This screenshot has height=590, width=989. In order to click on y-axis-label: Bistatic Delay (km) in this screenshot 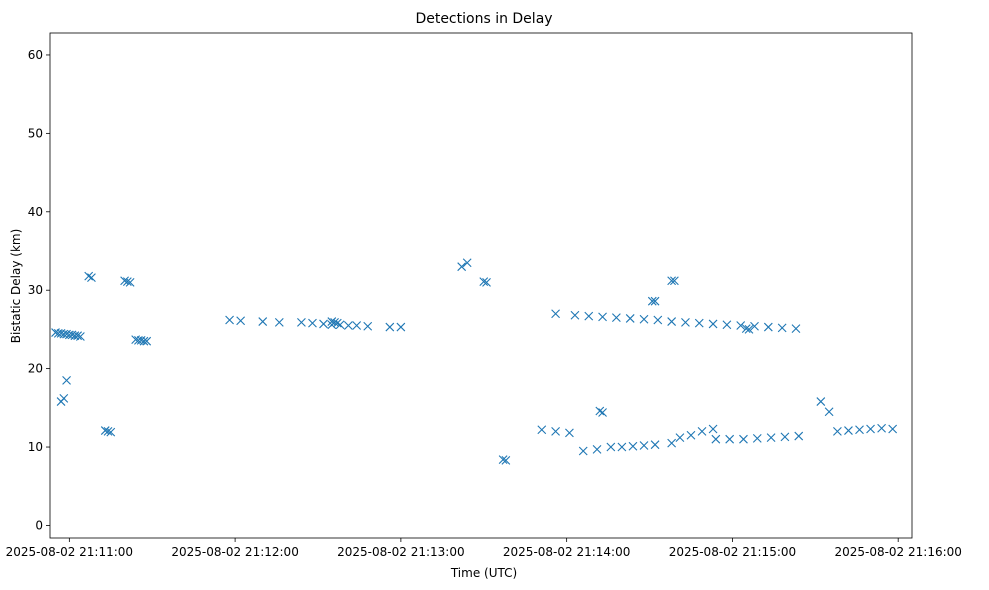, I will do `click(16, 286)`.